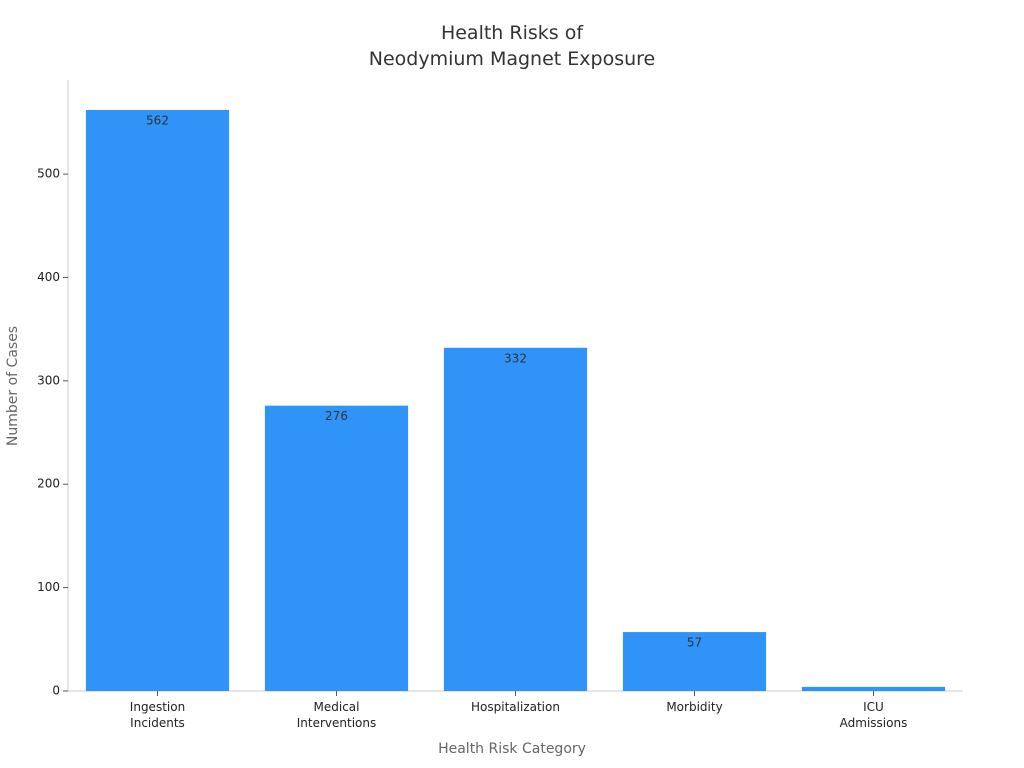  Describe the element at coordinates (48, 174) in the screenshot. I see `y-tick-label: 500` at that location.